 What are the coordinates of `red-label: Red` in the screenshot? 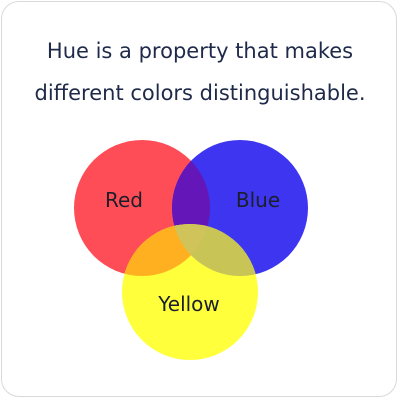 It's located at (124, 200).